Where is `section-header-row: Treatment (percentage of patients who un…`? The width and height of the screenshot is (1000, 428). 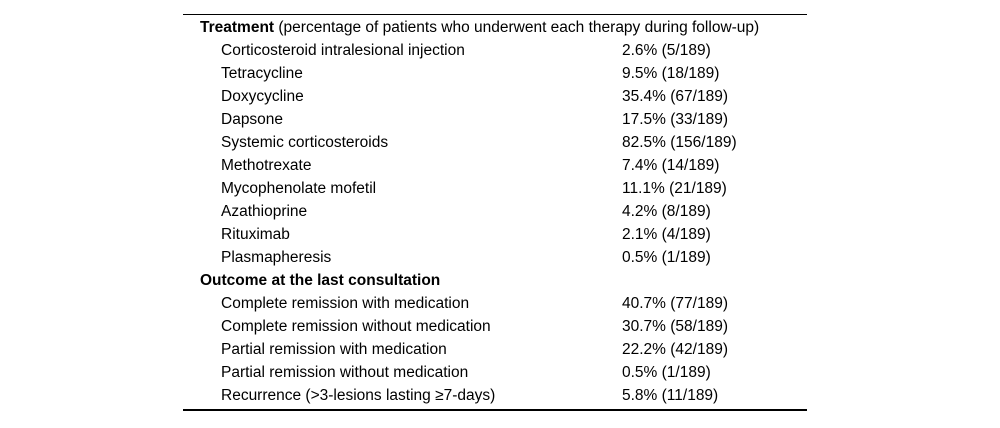 section-header-row: Treatment (percentage of patients who un… is located at coordinates (495, 27).